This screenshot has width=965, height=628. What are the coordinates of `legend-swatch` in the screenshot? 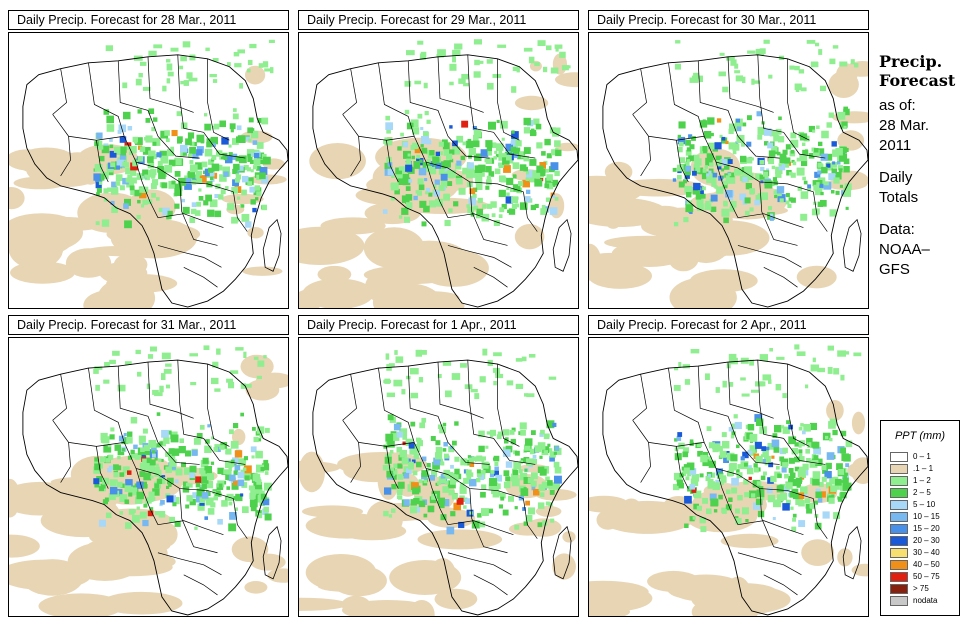 It's located at (899, 577).